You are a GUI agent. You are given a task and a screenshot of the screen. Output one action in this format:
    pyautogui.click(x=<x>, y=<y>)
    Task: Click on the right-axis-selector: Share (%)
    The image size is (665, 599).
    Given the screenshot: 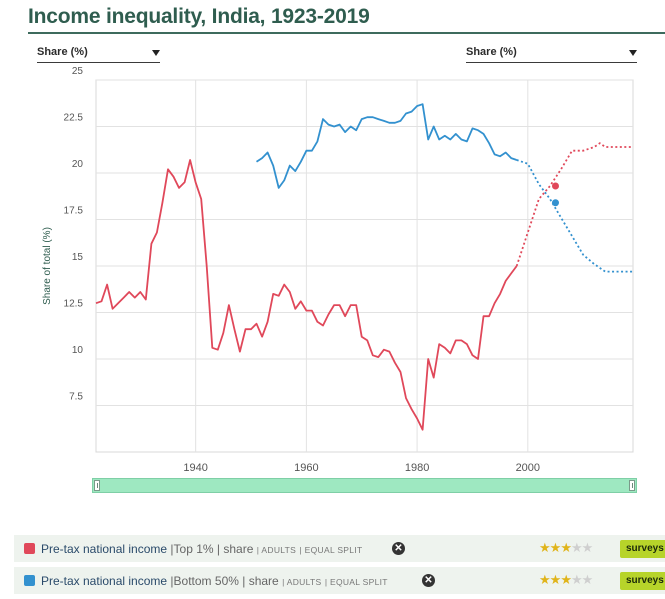 What is the action you would take?
    pyautogui.click(x=551, y=53)
    